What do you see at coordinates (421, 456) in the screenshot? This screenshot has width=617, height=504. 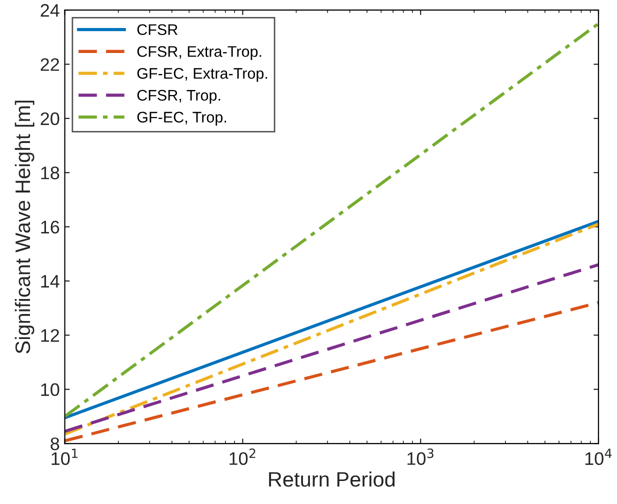 I see `x-tick-label: 10$^{3}$` at bounding box center [421, 456].